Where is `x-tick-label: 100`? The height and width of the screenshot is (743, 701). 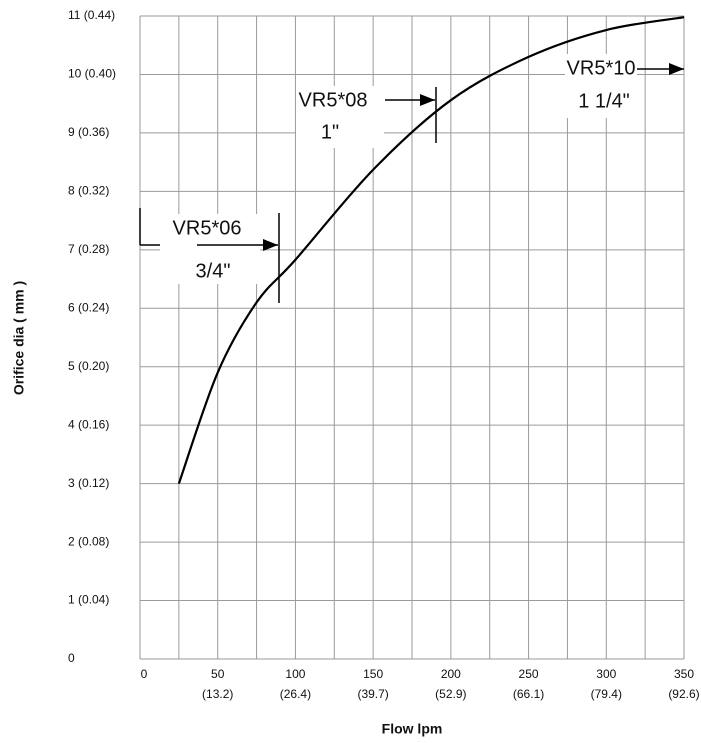
x-tick-label: 100 is located at coordinates (295, 674).